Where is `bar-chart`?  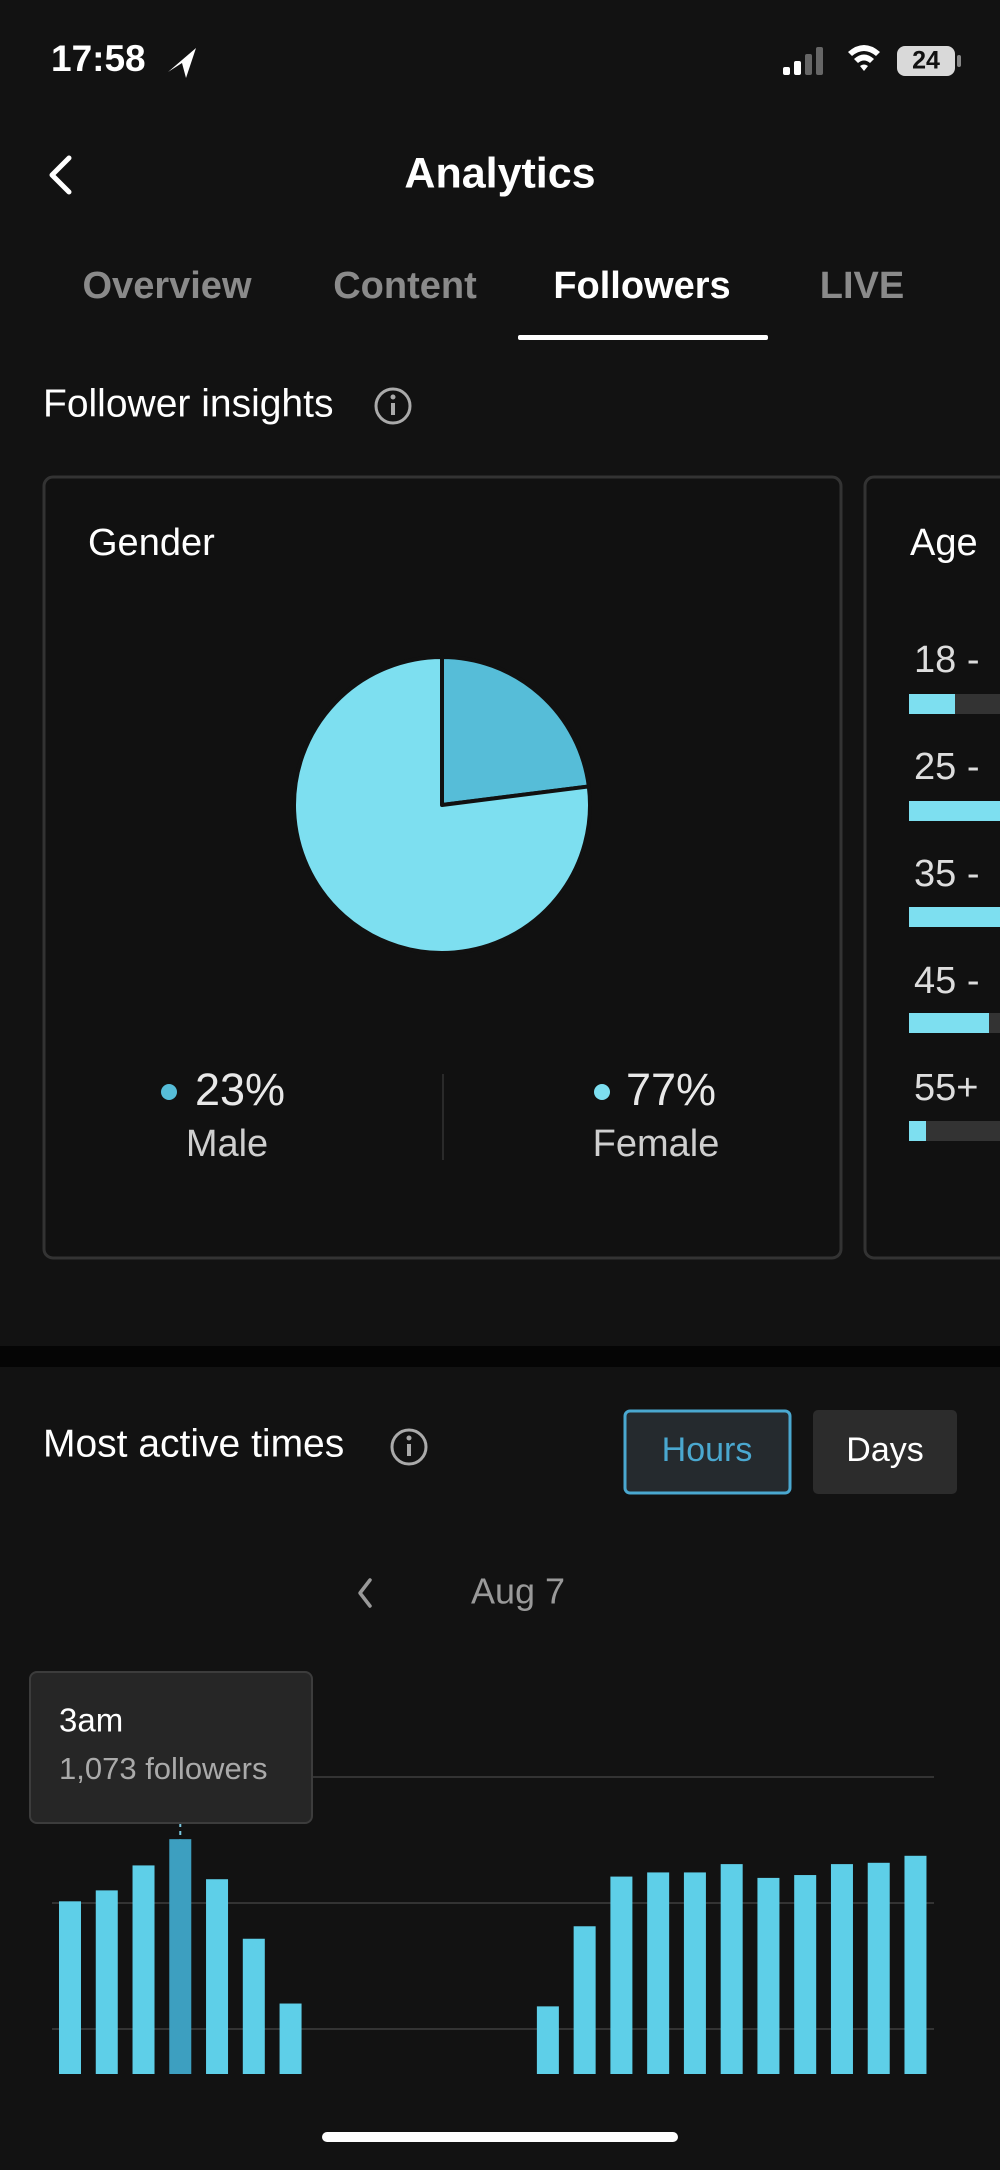
bar-chart is located at coordinates (493, 1948).